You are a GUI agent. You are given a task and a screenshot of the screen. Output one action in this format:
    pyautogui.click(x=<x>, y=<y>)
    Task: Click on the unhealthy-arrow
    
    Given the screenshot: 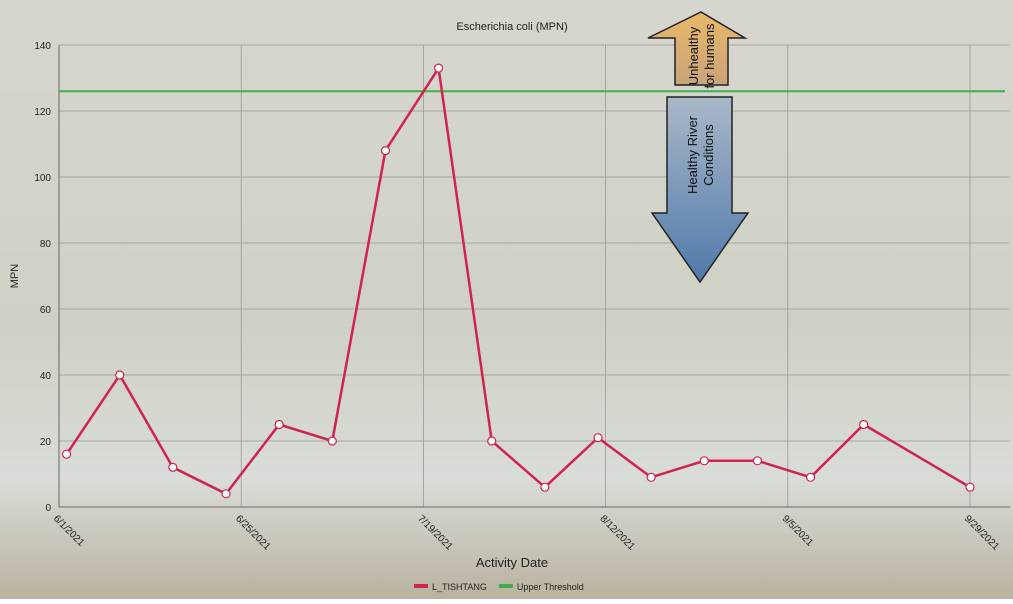 What is the action you would take?
    pyautogui.click(x=697, y=48)
    